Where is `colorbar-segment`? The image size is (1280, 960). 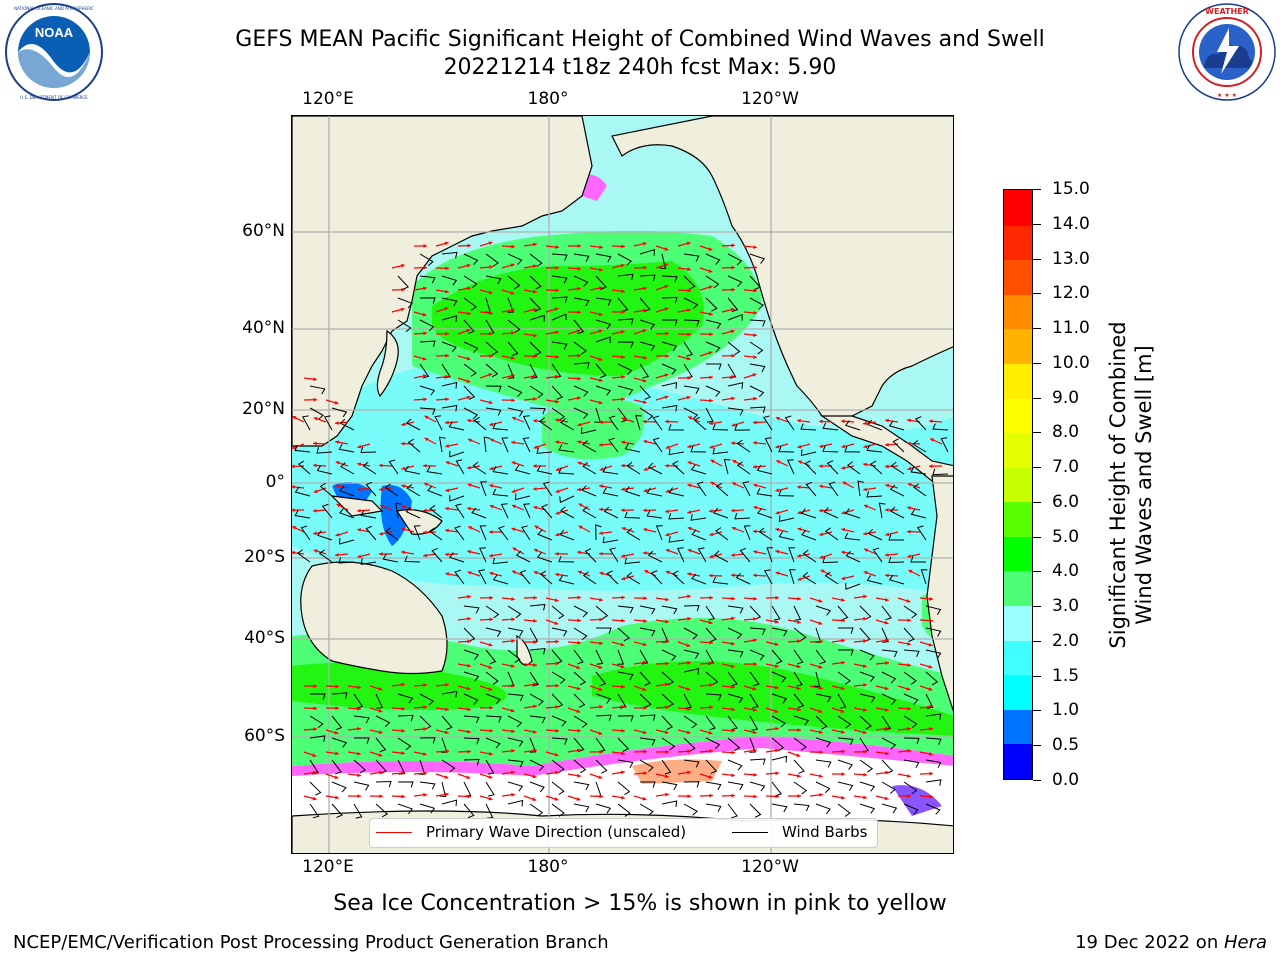
colorbar-segment is located at coordinates (1018, 312).